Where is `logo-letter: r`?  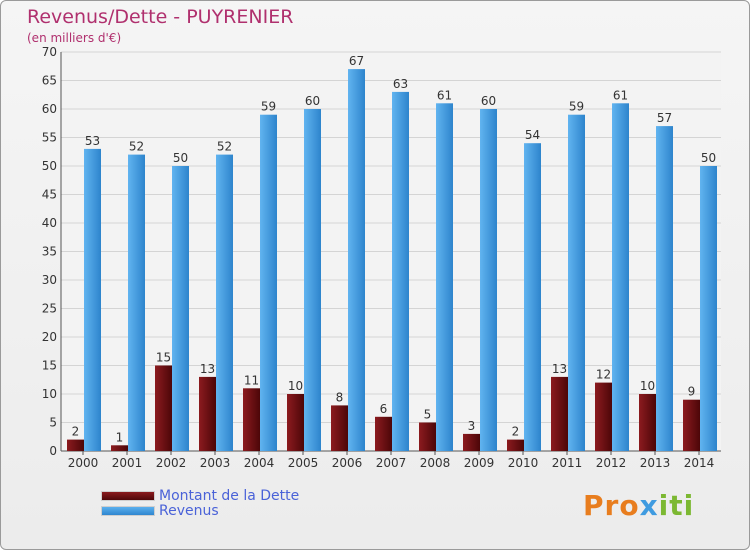
logo-letter: r is located at coordinates (612, 505).